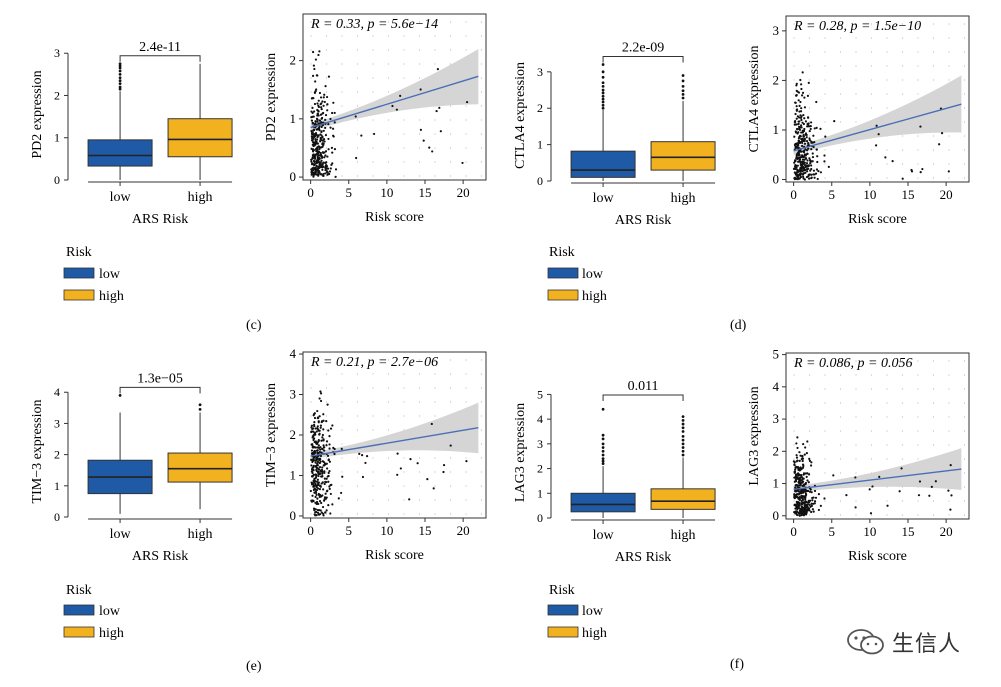 This screenshot has height=687, width=1001. I want to click on box-low, so click(603, 164).